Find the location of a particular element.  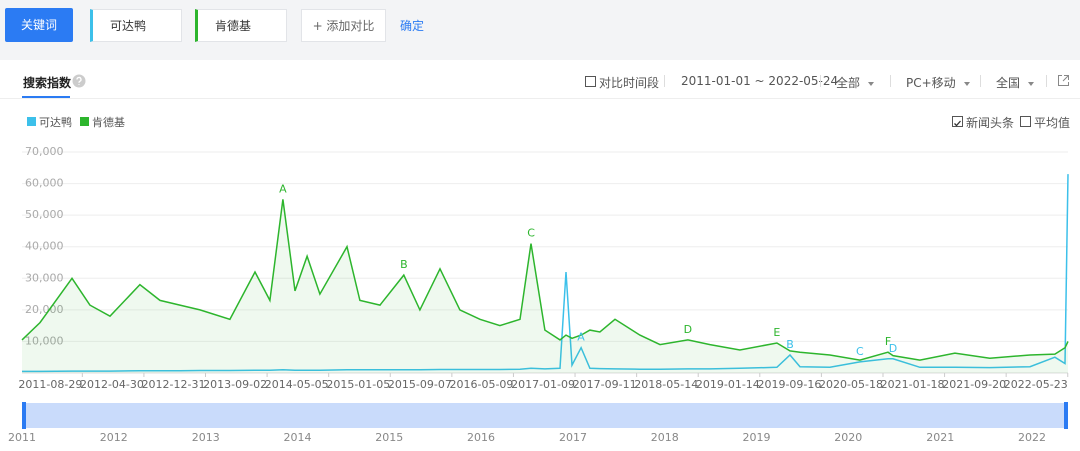

slider-label: 2012 is located at coordinates (114, 437).